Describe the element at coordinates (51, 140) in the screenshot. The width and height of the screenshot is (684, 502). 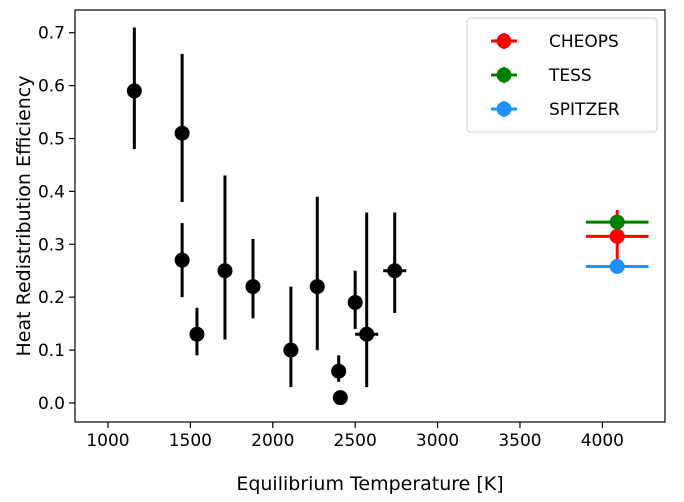
I see `y-tick-label: 0.5` at that location.